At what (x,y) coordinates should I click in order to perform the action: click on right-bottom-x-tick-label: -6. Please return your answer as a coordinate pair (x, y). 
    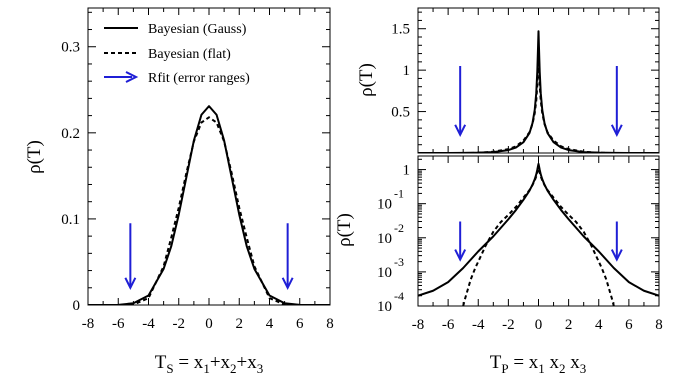
    Looking at the image, I should click on (448, 325).